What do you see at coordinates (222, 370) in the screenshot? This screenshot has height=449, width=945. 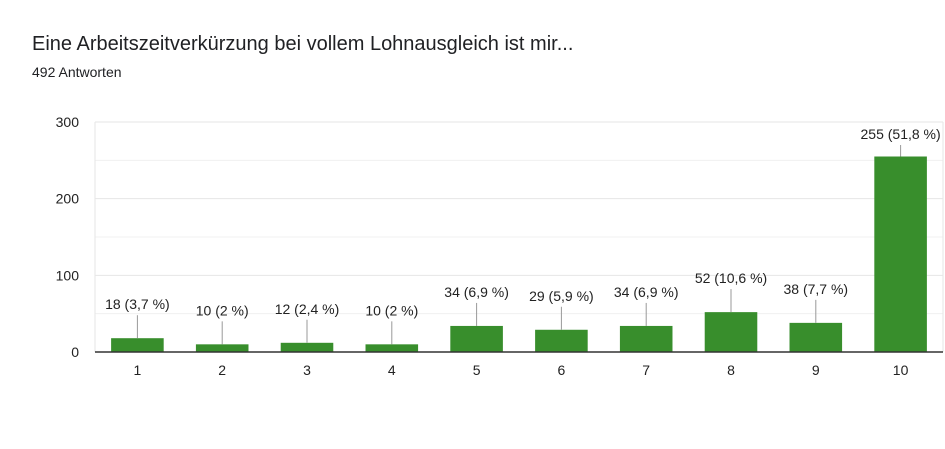 I see `x-tick-label: 2` at bounding box center [222, 370].